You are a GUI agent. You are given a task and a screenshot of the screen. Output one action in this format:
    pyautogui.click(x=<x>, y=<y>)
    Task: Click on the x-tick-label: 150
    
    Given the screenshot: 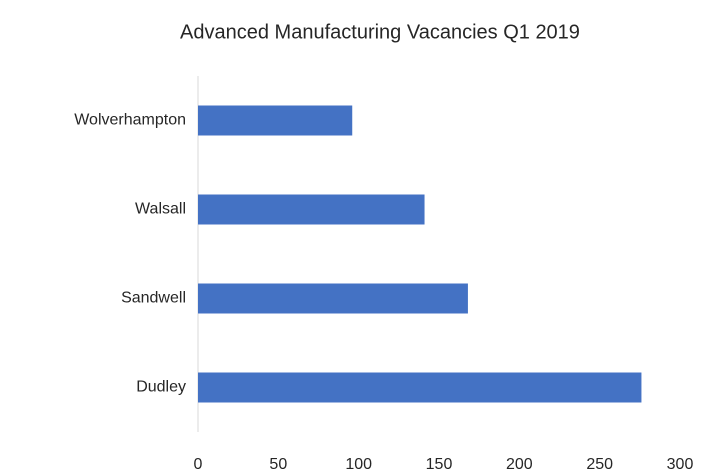 What is the action you would take?
    pyautogui.click(x=439, y=464)
    